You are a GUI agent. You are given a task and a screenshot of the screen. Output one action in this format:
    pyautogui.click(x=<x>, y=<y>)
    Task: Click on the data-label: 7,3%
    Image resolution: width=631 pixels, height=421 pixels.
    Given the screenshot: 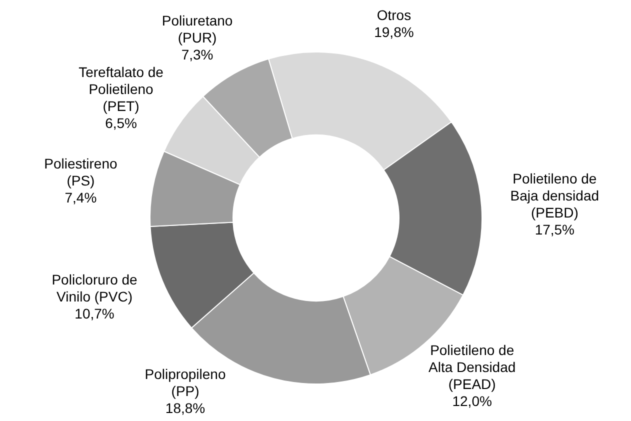 What is the action you would take?
    pyautogui.click(x=197, y=54)
    